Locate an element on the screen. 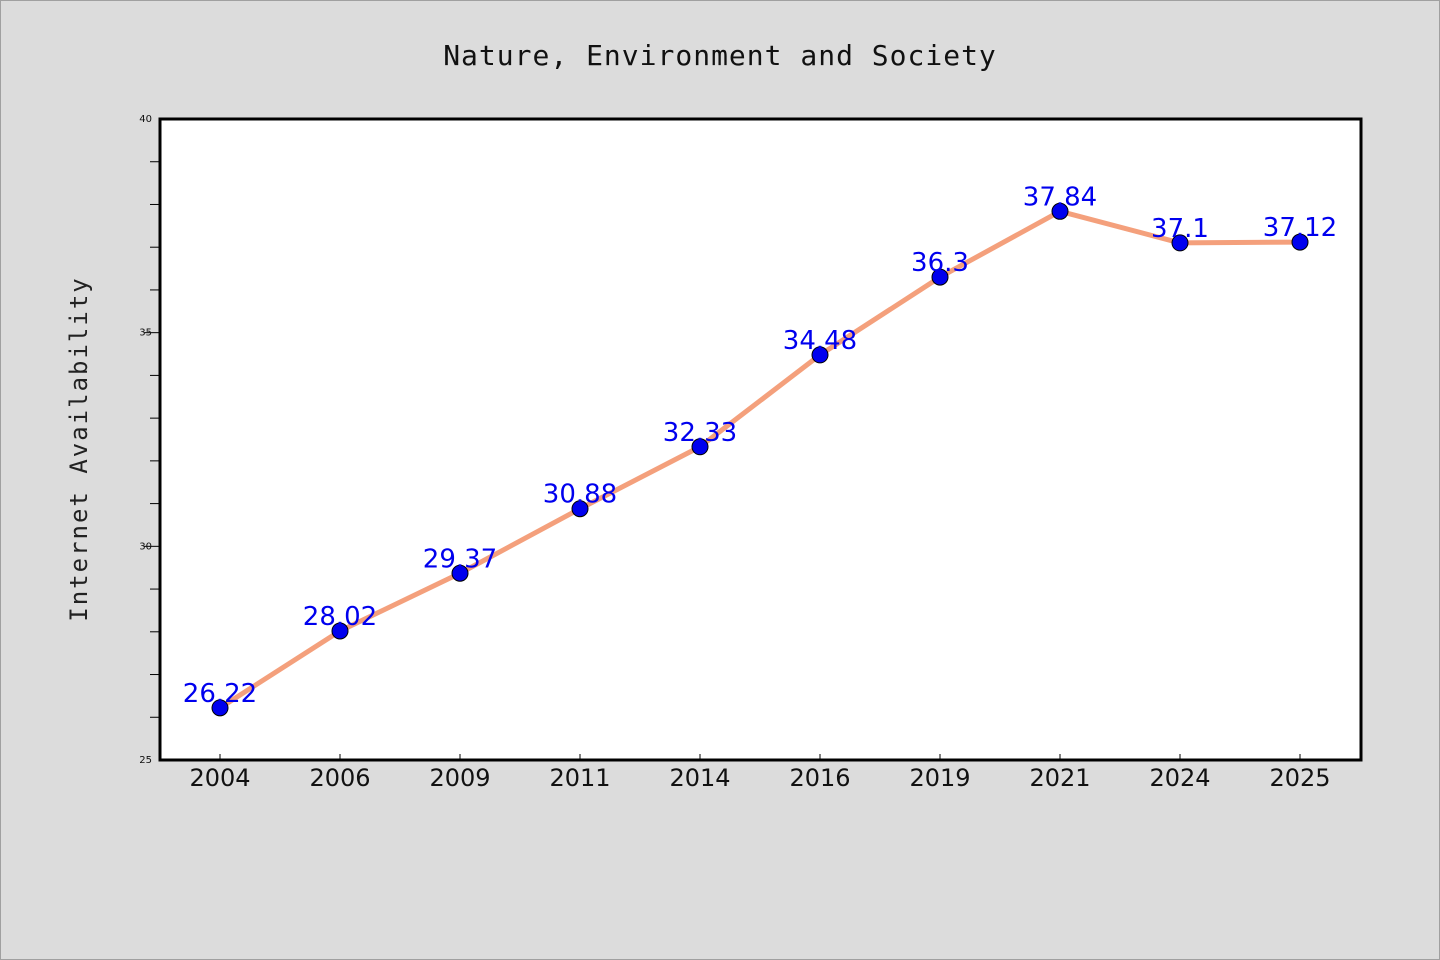 This screenshot has width=1440, height=960. data-label: 30.88 is located at coordinates (580, 495).